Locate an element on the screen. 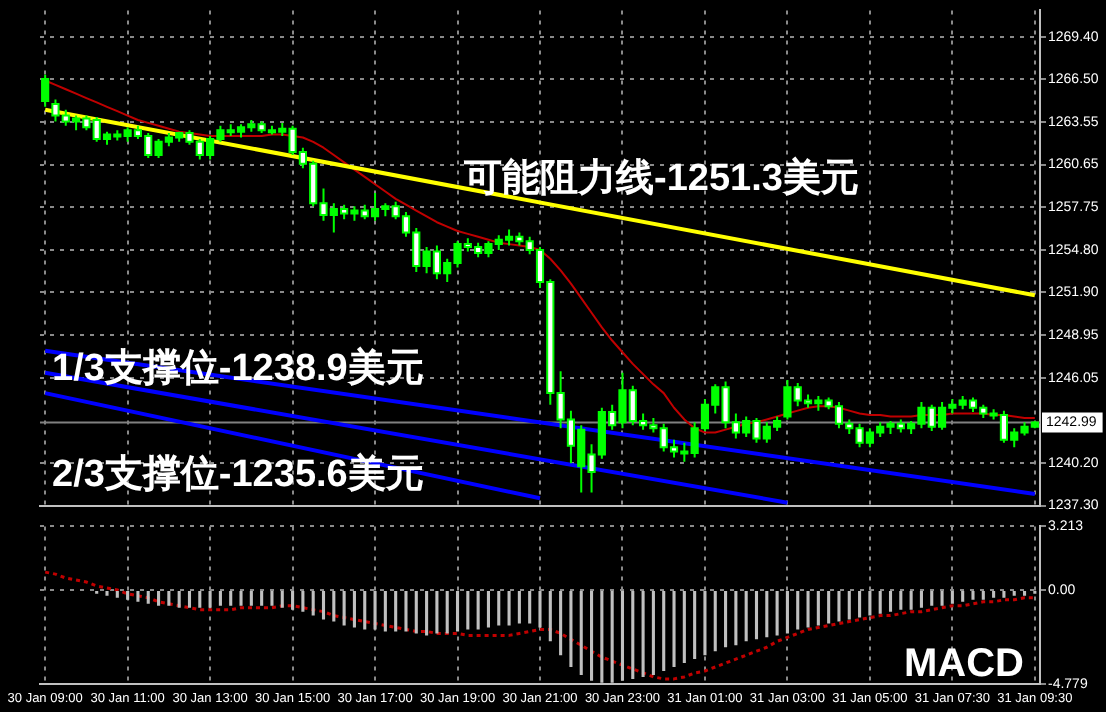 The width and height of the screenshot is (1106, 712). annotation: 可能阻力线-1251.3美元 is located at coordinates (660, 178).